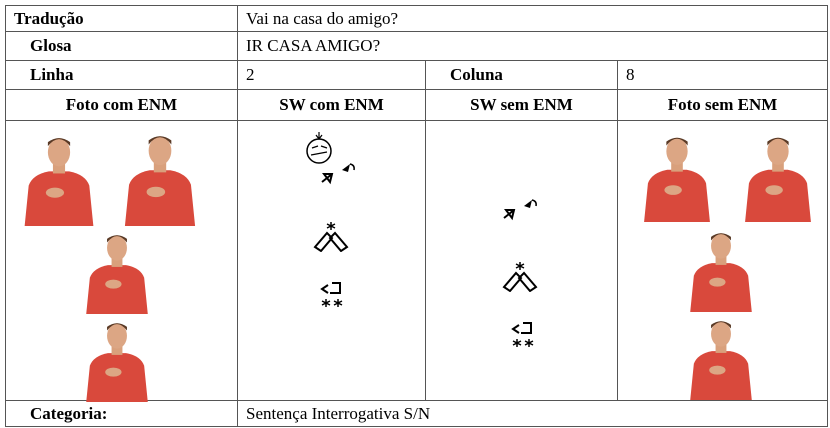 The width and height of the screenshot is (830, 428). I want to click on sw-face, so click(319, 148).